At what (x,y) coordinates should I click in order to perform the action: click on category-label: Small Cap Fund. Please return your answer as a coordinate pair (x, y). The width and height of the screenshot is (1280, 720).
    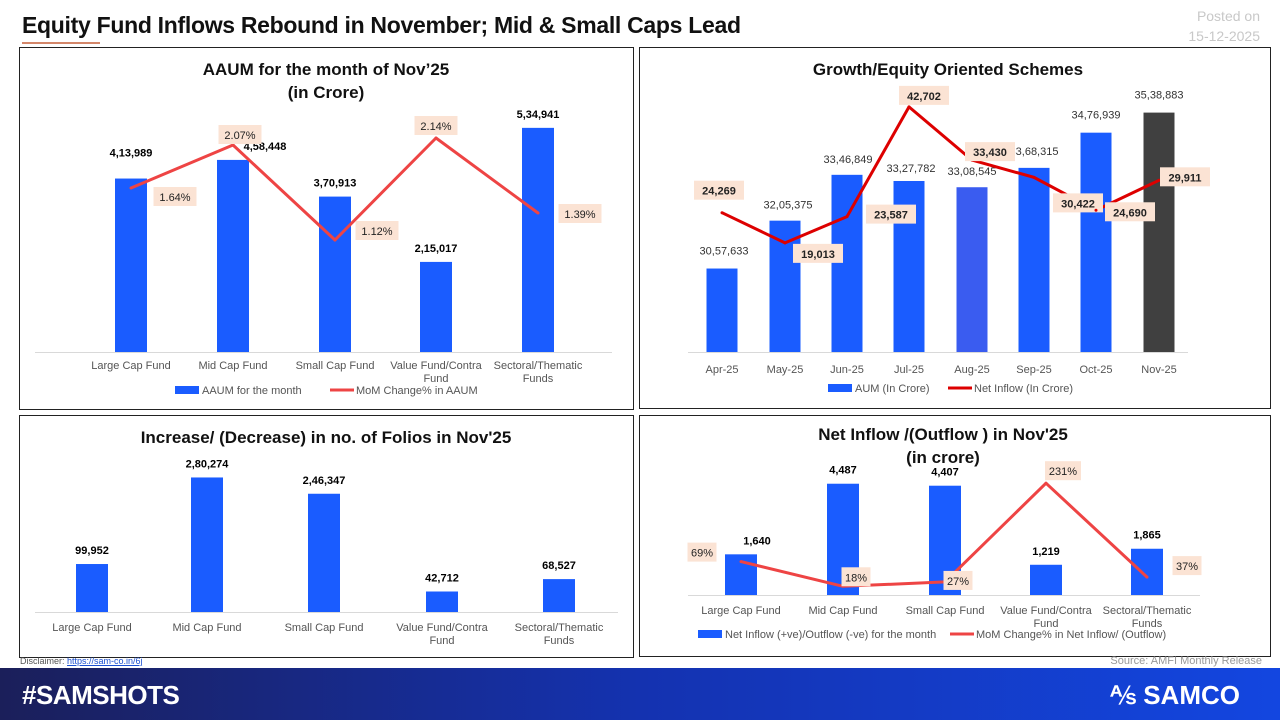
    Looking at the image, I should click on (335, 366).